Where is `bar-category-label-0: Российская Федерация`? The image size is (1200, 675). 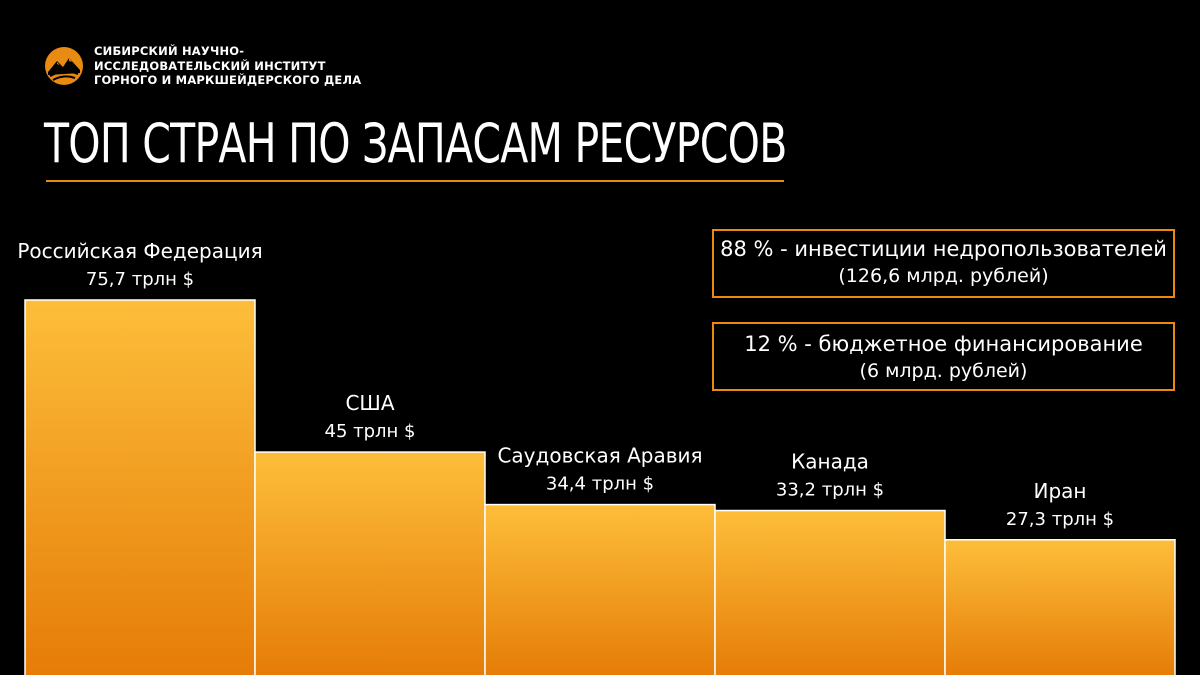 bar-category-label-0: Российская Федерация is located at coordinates (139, 251).